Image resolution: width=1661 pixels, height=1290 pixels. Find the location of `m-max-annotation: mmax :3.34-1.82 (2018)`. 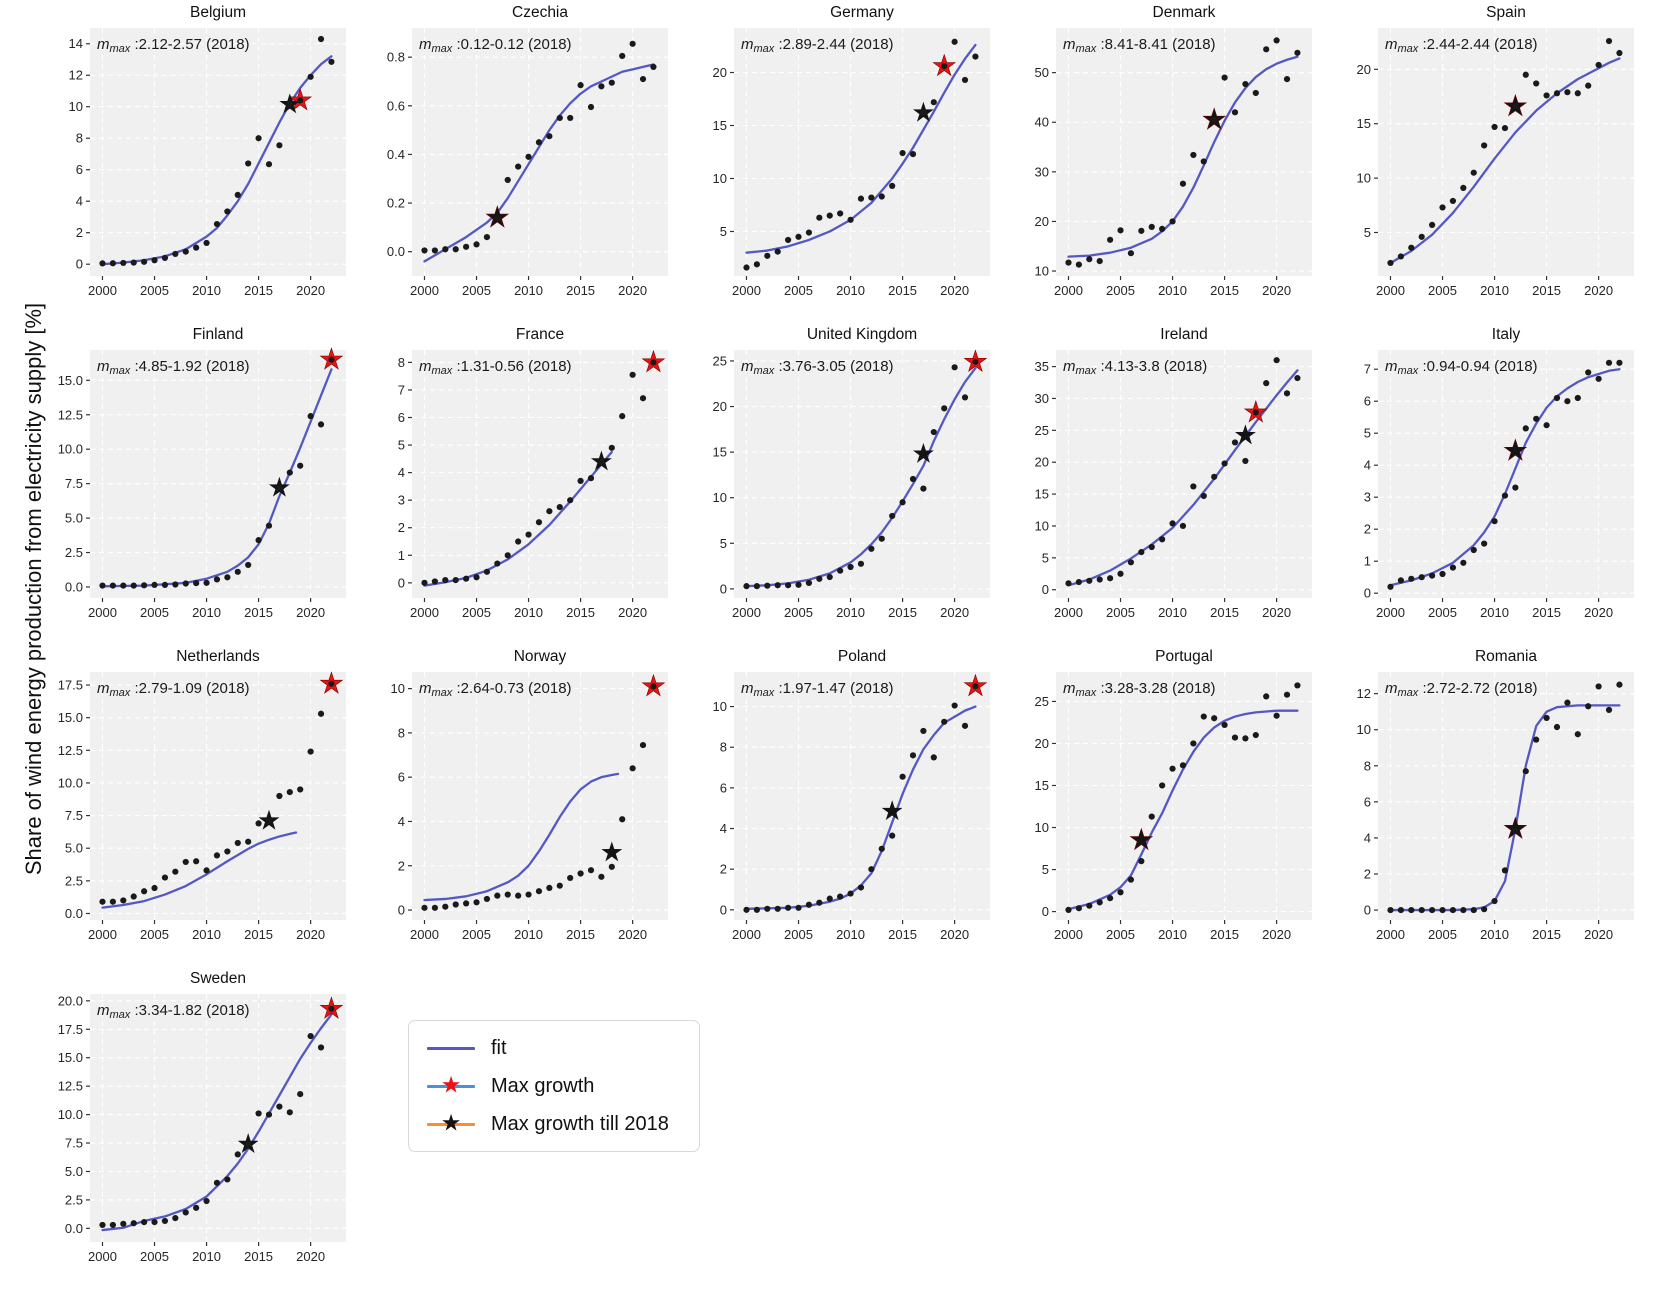

m-max-annotation: mmax :3.34-1.82 (2018) is located at coordinates (173, 1011).